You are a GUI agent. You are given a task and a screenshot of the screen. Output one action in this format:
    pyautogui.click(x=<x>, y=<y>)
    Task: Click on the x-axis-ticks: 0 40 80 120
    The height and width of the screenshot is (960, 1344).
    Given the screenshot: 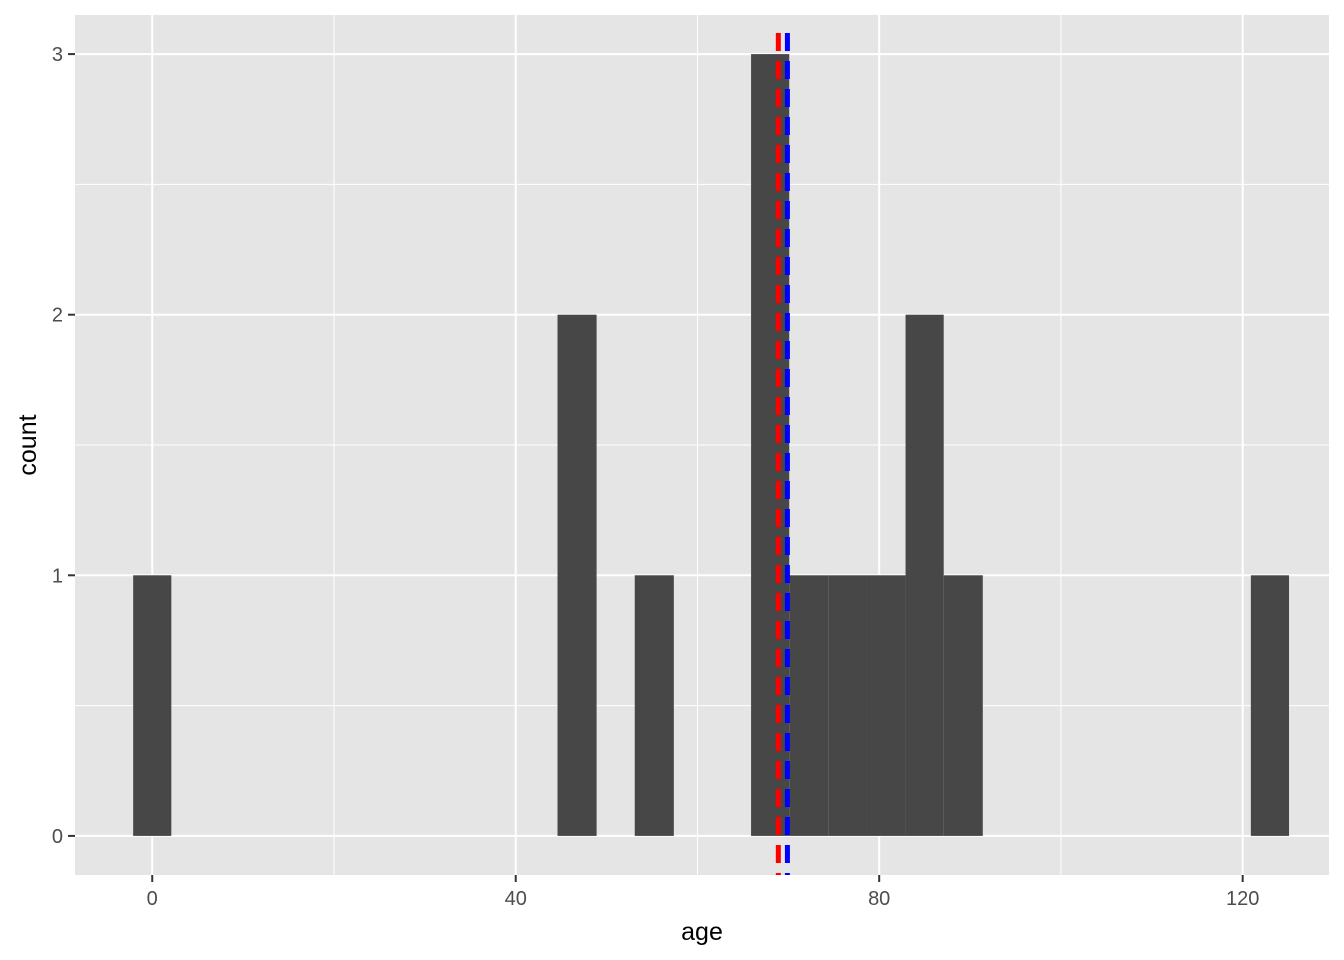 What is the action you would take?
    pyautogui.click(x=703, y=892)
    